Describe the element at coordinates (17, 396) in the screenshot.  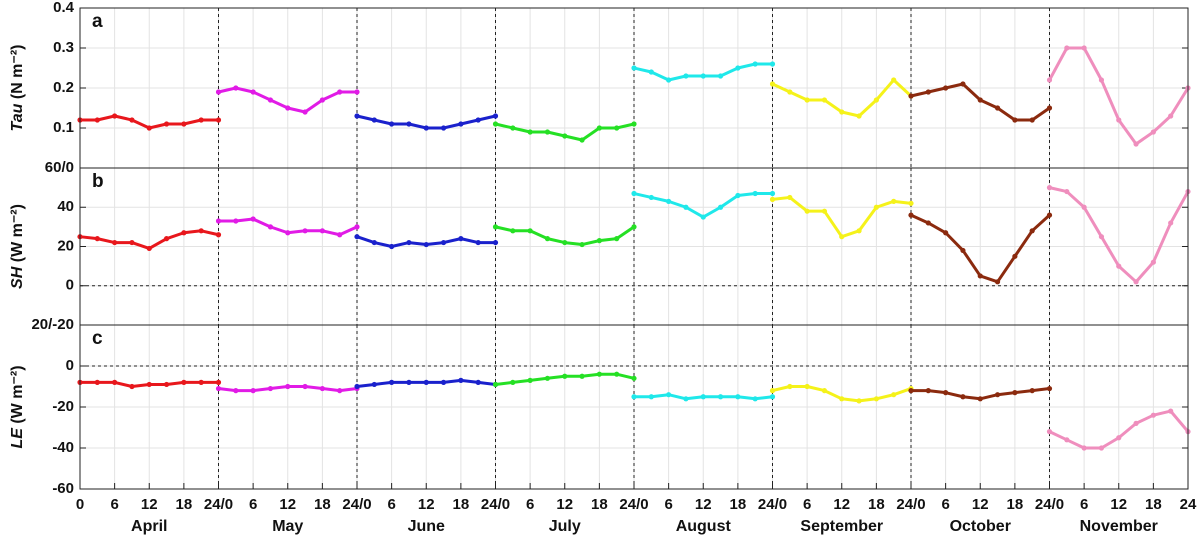
I see `y-label-unit: (W m⁻²)` at that location.